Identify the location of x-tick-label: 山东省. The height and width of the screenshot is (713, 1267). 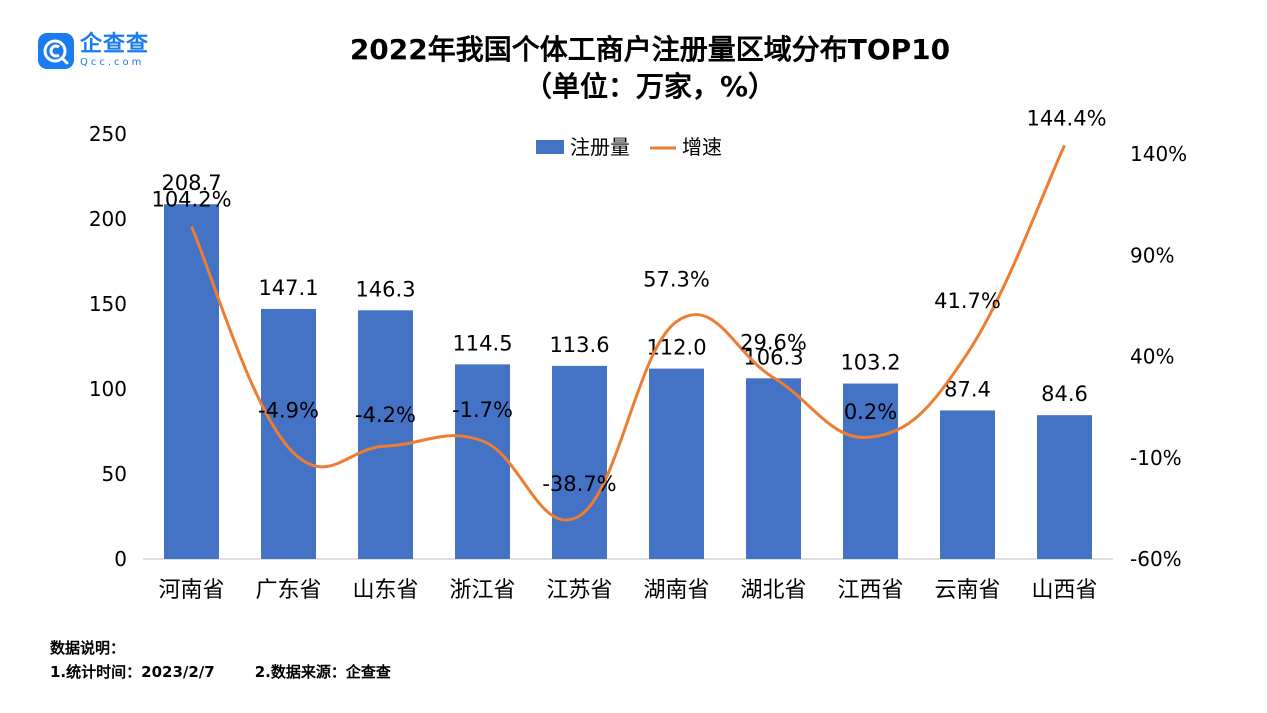
(385, 590).